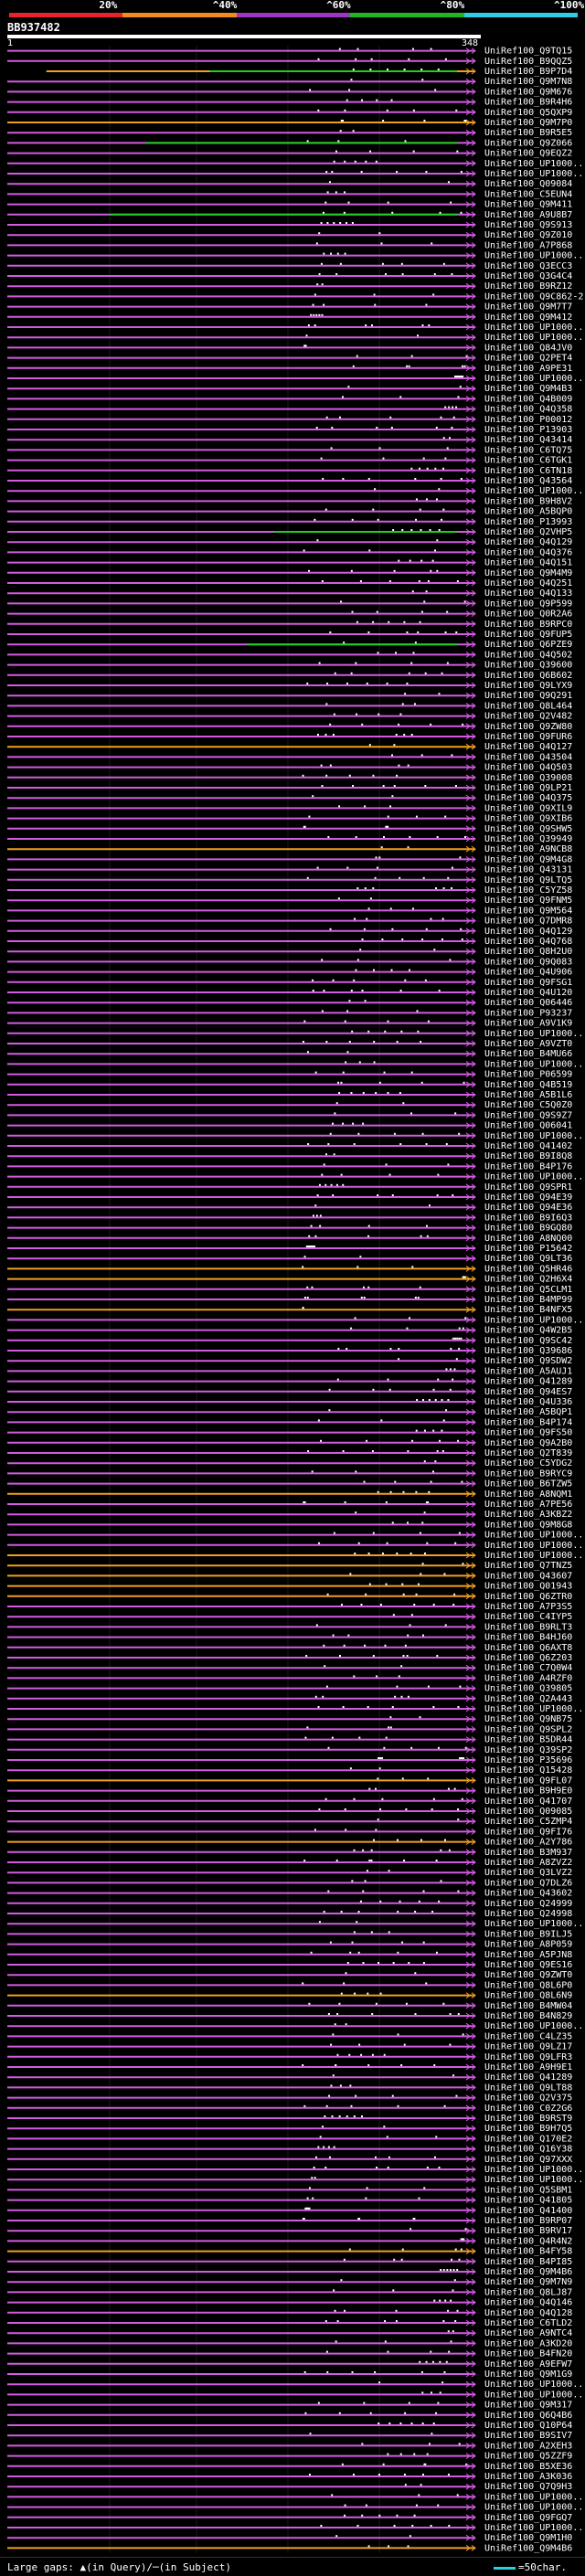  Describe the element at coordinates (289, 276) in the screenshot. I see `hit-row: UniRef100_Q3G4C4` at that location.